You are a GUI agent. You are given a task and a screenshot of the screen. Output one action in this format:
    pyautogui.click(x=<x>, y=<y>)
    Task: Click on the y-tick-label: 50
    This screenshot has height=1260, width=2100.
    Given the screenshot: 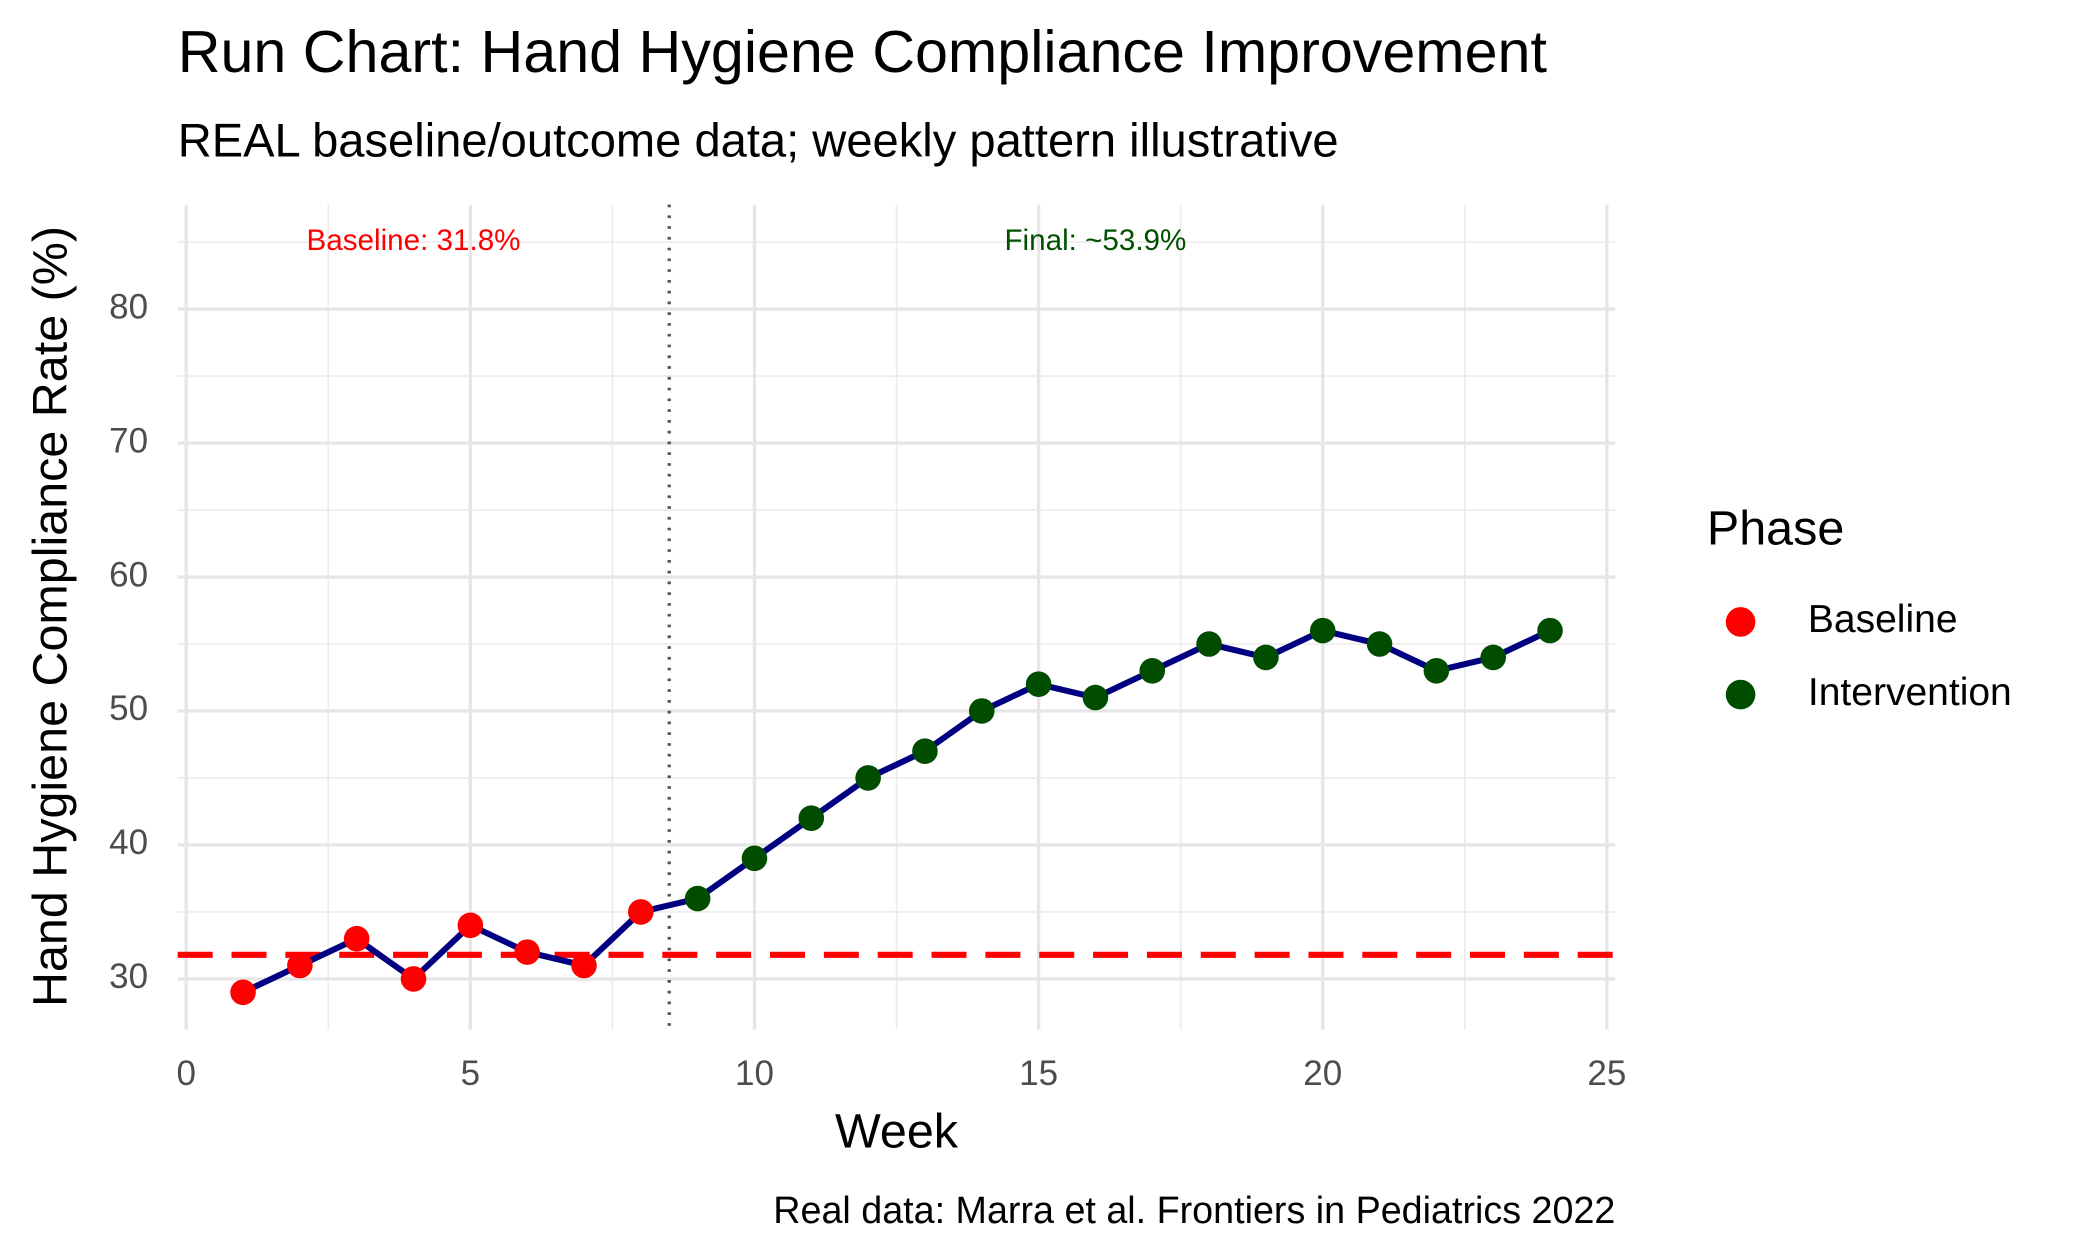 What is the action you would take?
    pyautogui.click(x=128, y=708)
    